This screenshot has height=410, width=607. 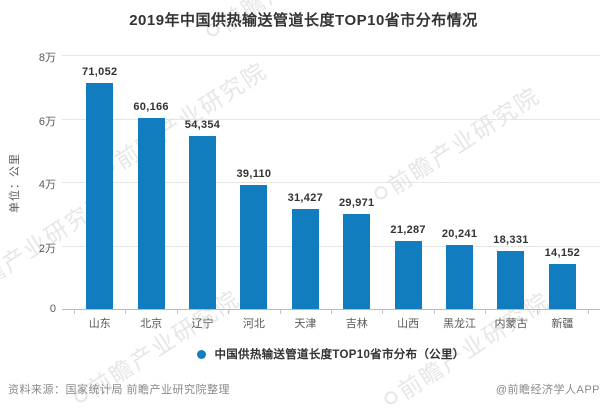 What do you see at coordinates (47, 185) in the screenshot?
I see `y-axis-tick-label: 4万` at bounding box center [47, 185].